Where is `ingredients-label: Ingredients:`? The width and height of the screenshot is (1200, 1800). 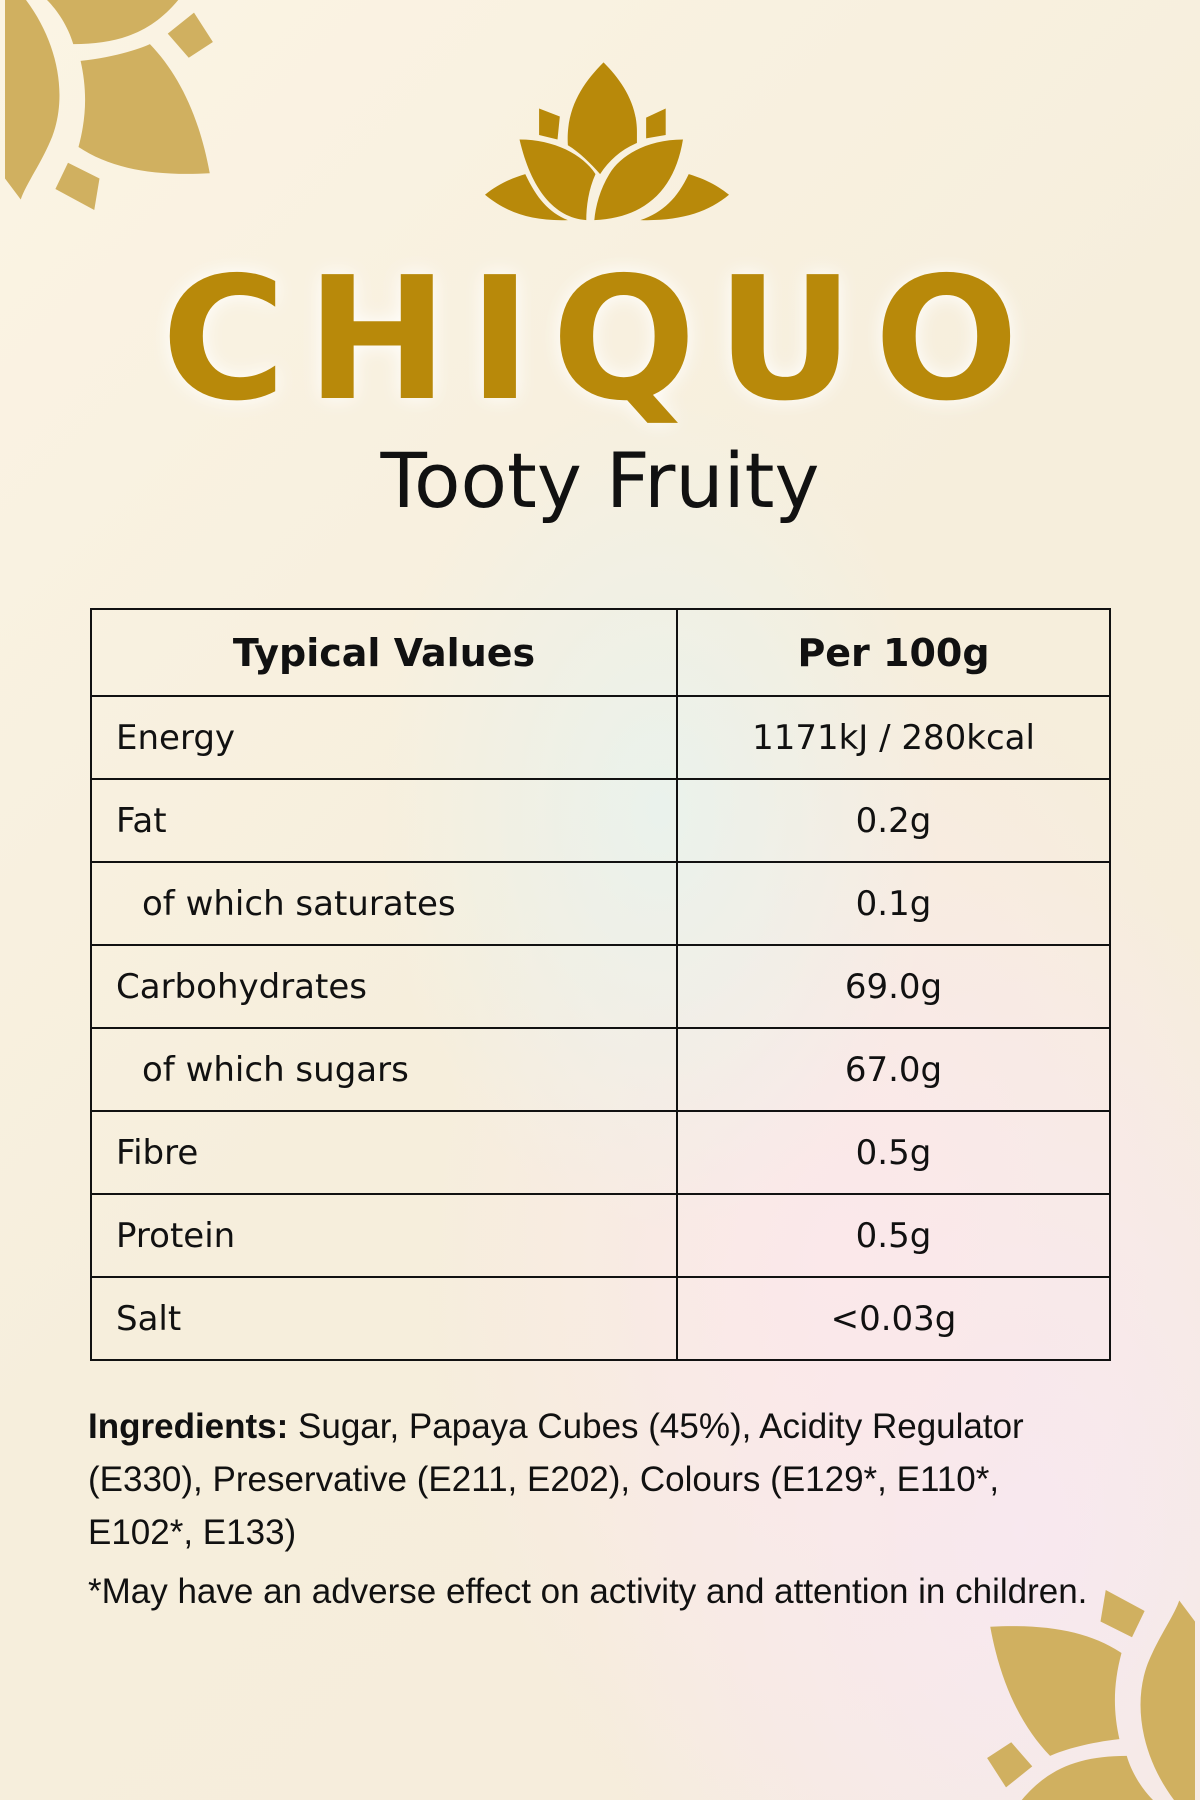
ingredients-label: Ingredients: is located at coordinates (188, 1426).